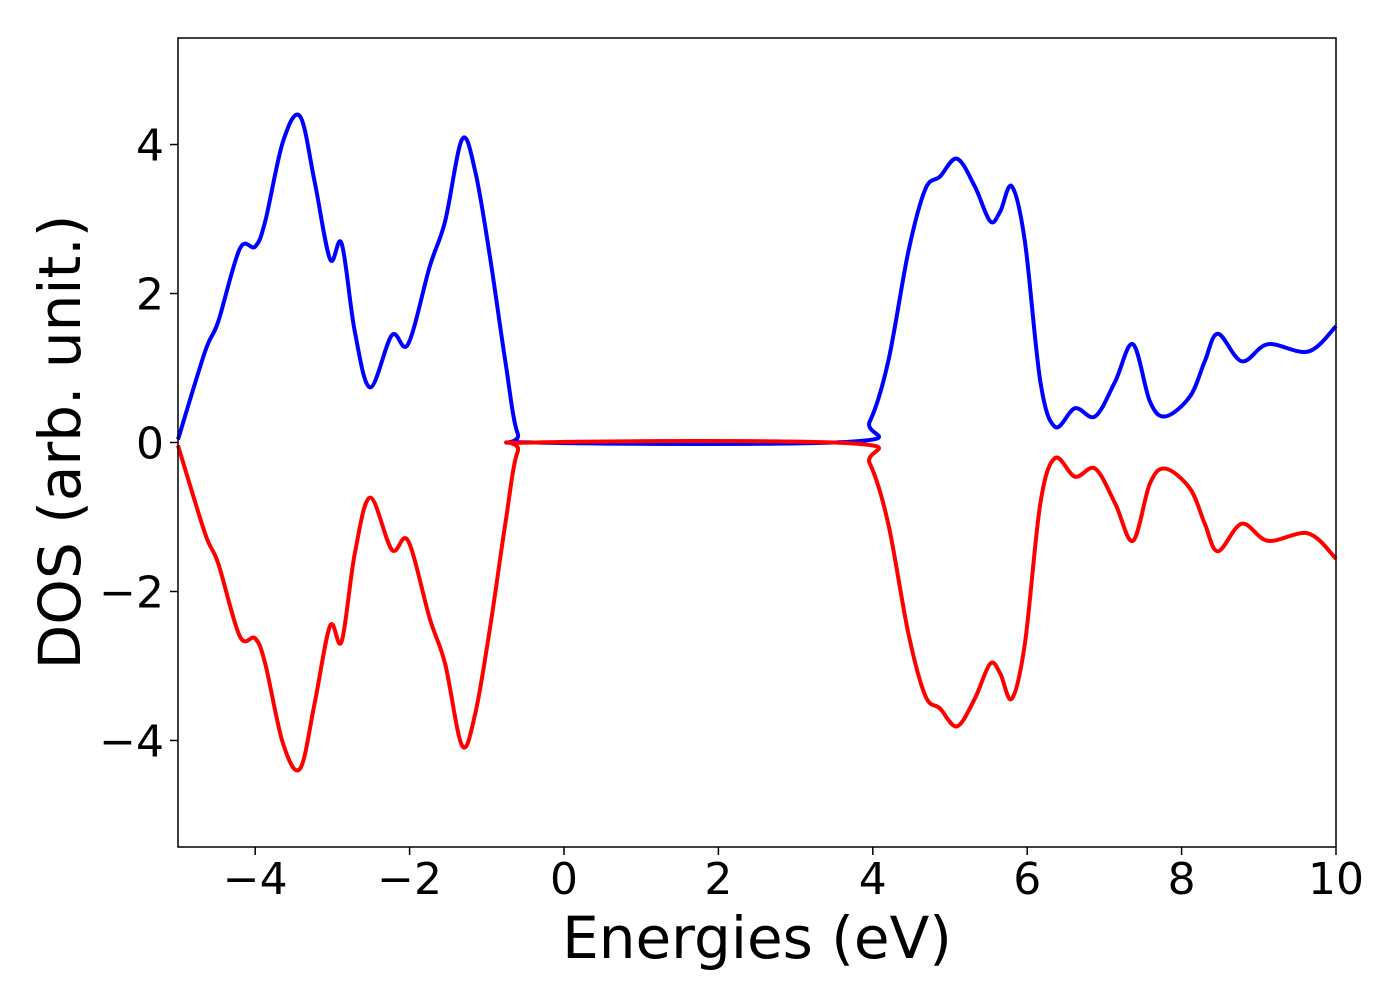 The image size is (1400, 1000). I want to click on y-tick-label: 0, so click(150, 444).